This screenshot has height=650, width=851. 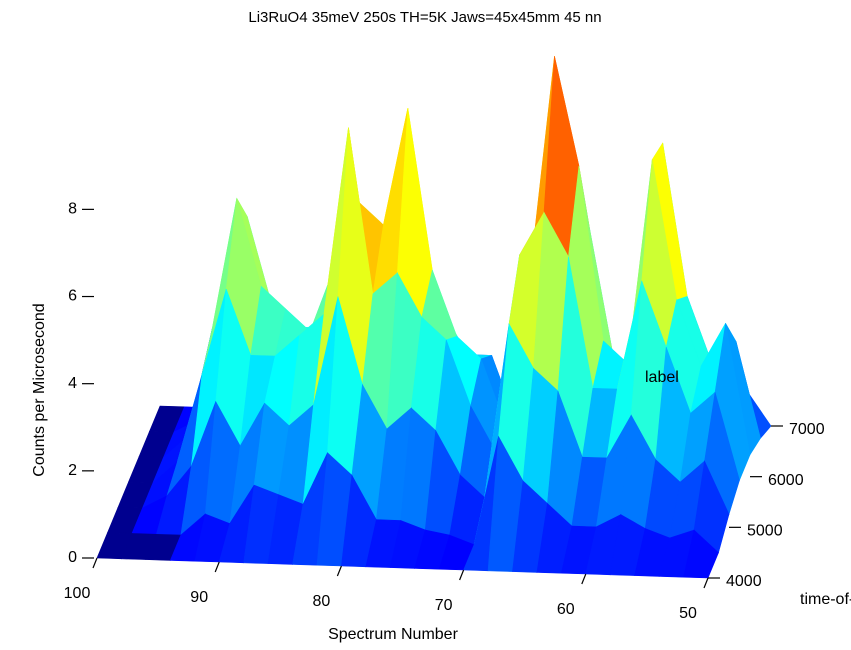 I want to click on z-tick-label: 0, so click(x=72, y=557).